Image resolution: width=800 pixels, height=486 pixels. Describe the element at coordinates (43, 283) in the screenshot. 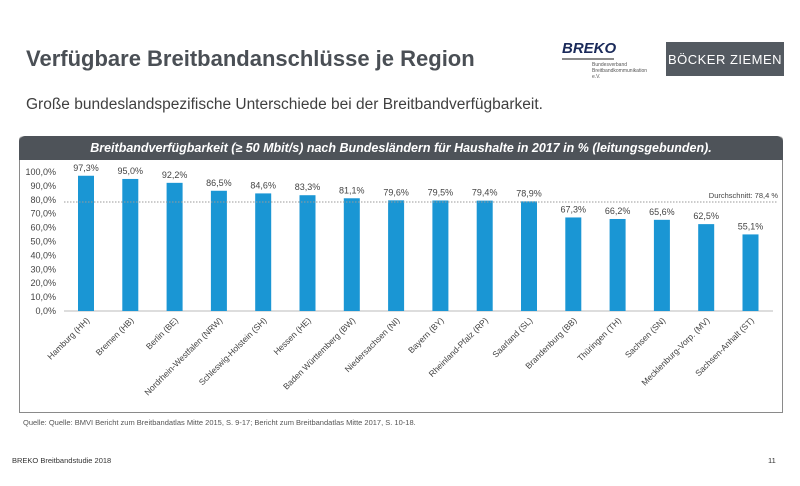

I see `y-tick-label: 20,0%` at that location.